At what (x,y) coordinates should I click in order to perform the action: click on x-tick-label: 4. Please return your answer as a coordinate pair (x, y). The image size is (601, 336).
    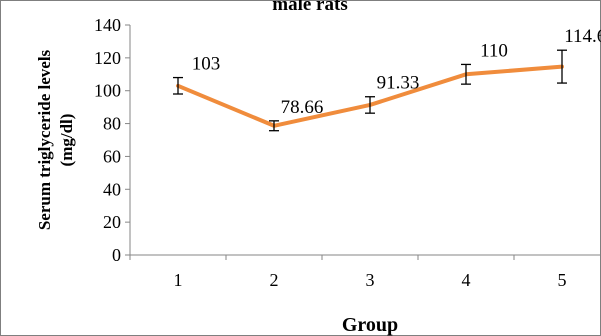
    Looking at the image, I should click on (466, 280).